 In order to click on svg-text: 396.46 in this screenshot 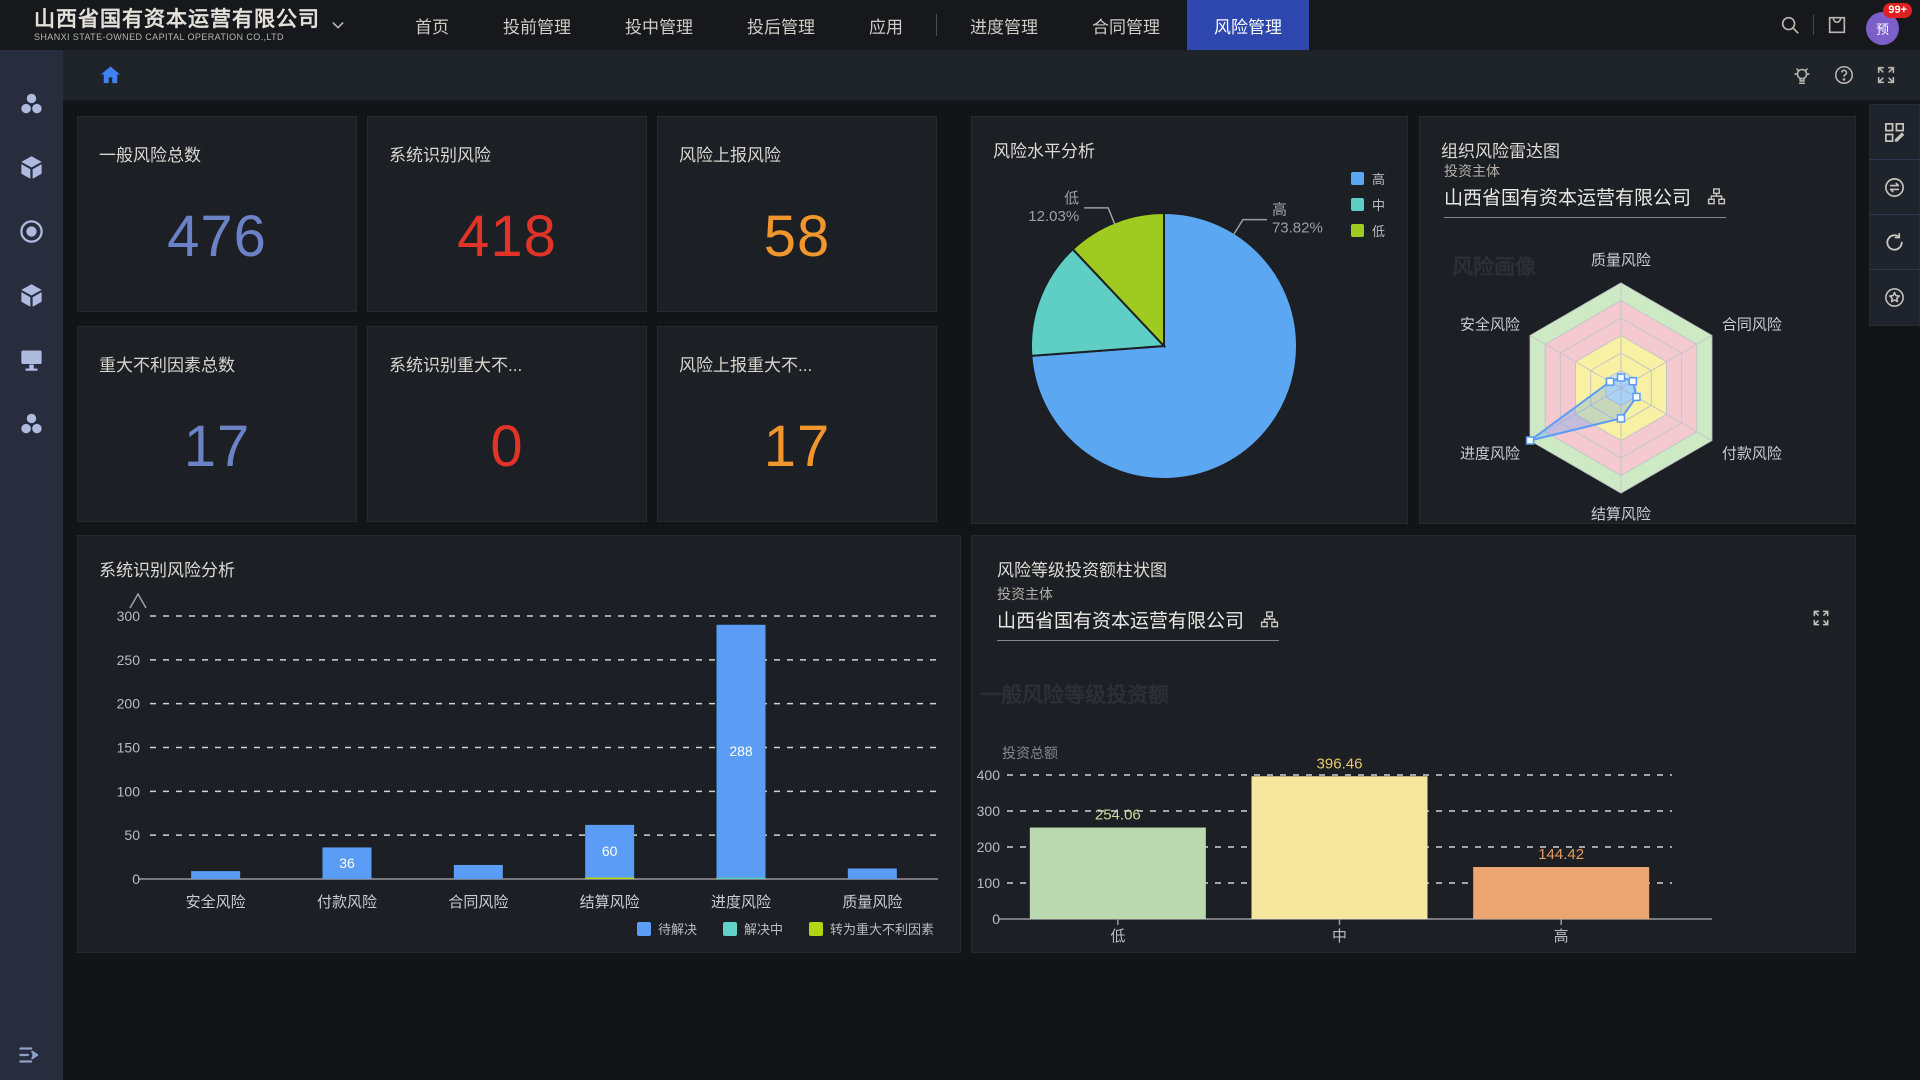, I will do `click(1340, 763)`.